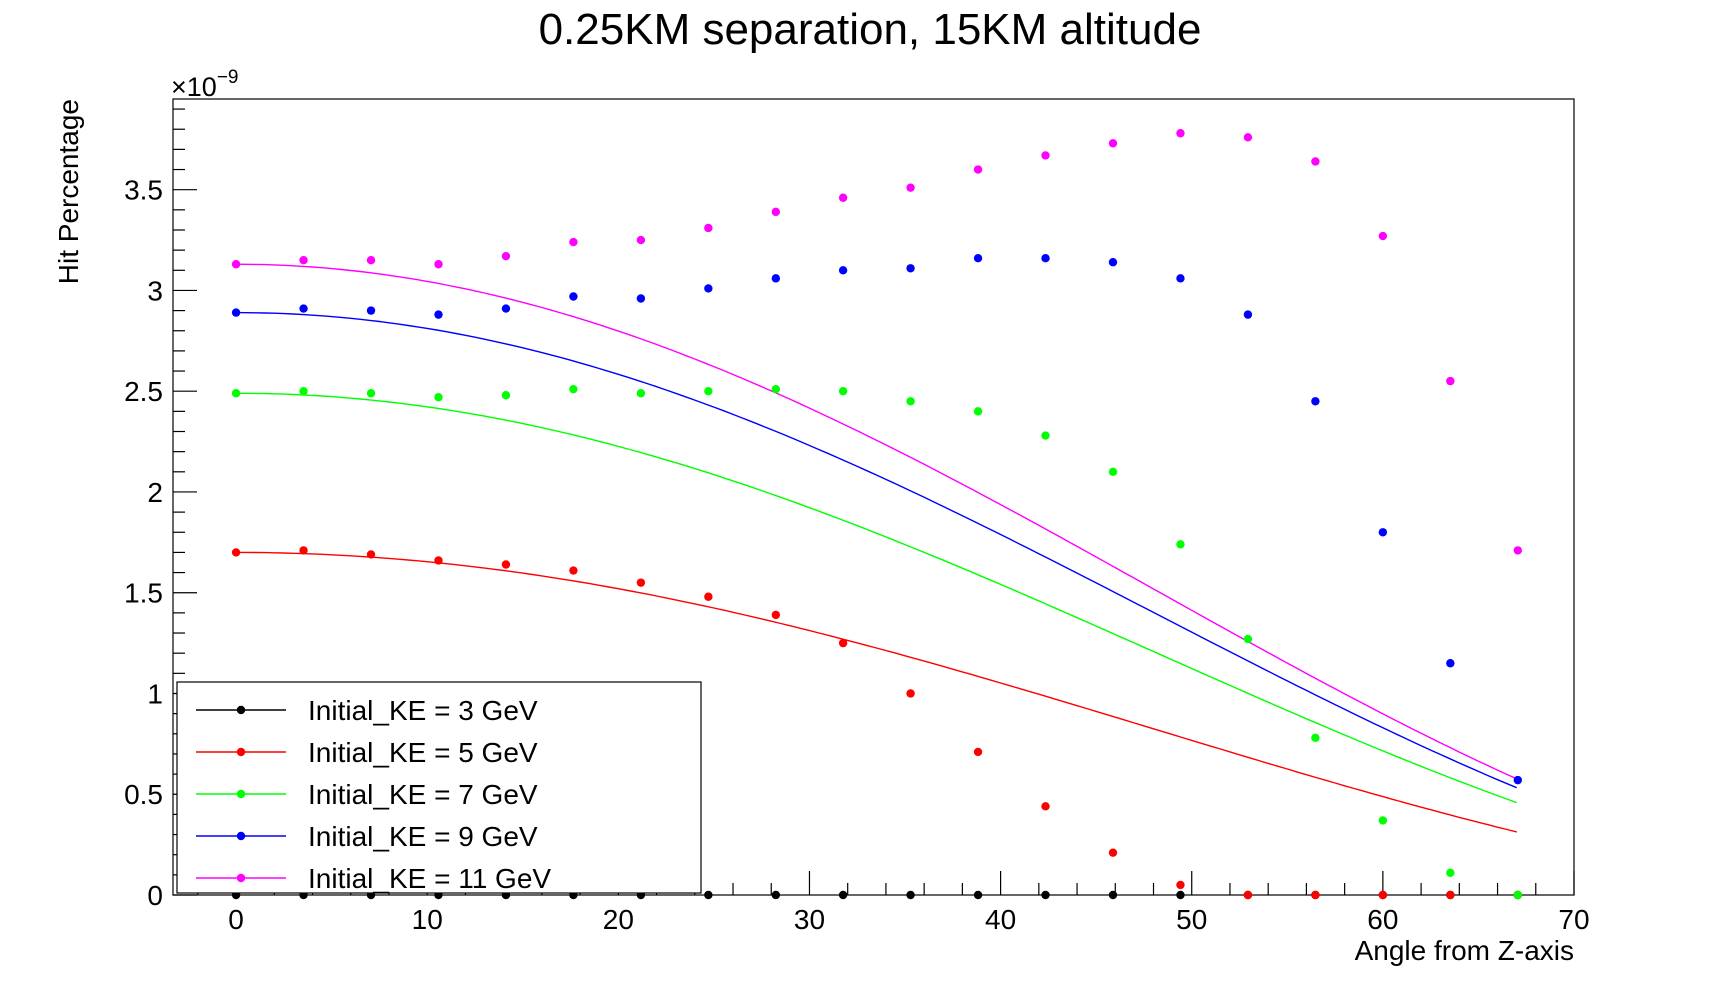  I want to click on legend-label: Initial_KE = 3 GeV, so click(423, 710).